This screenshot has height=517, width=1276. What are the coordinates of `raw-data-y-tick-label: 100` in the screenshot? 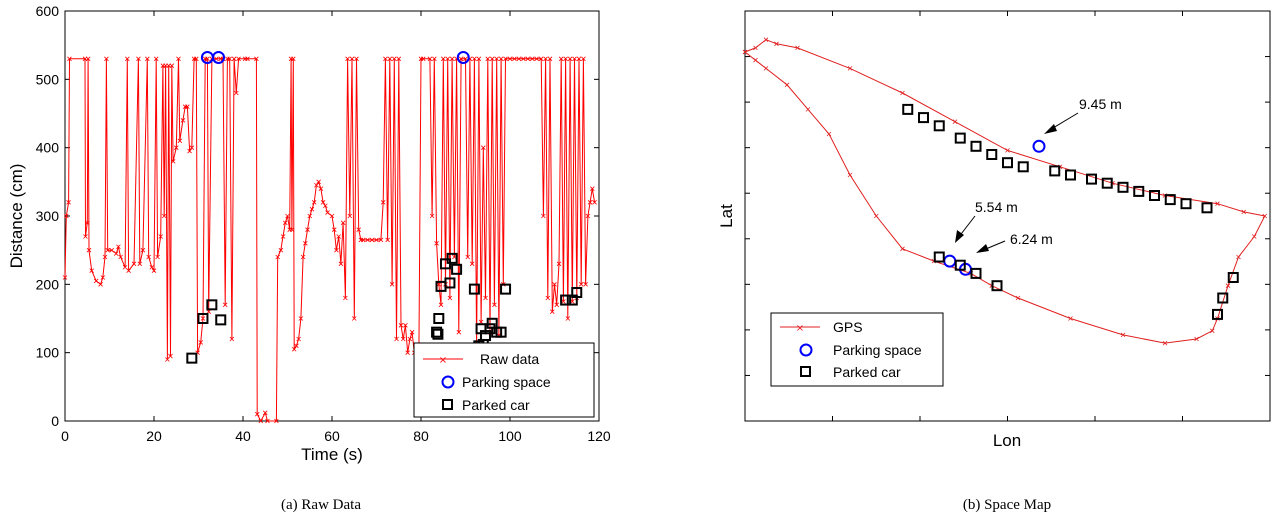 It's located at (48, 353).